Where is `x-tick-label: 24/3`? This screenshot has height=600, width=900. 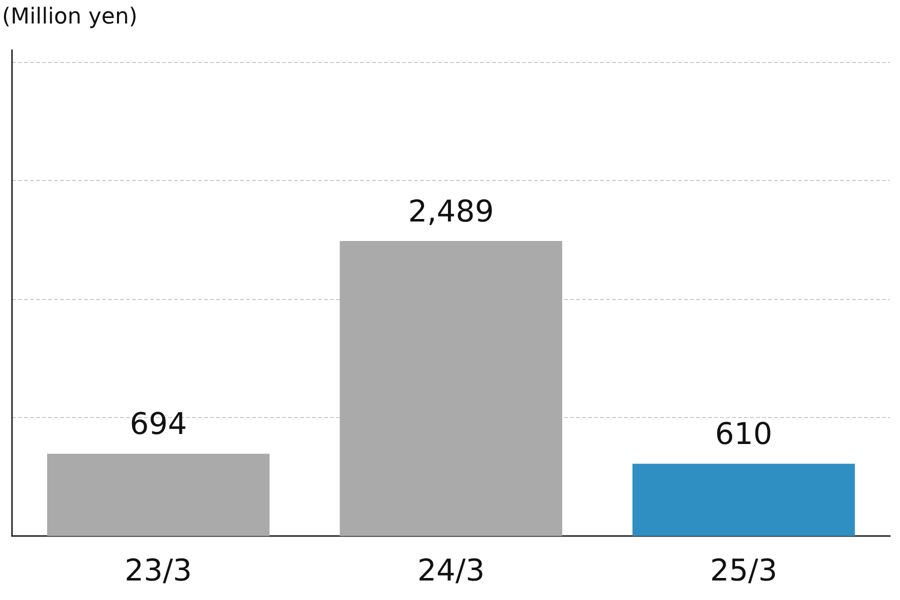 x-tick-label: 24/3 is located at coordinates (451, 571).